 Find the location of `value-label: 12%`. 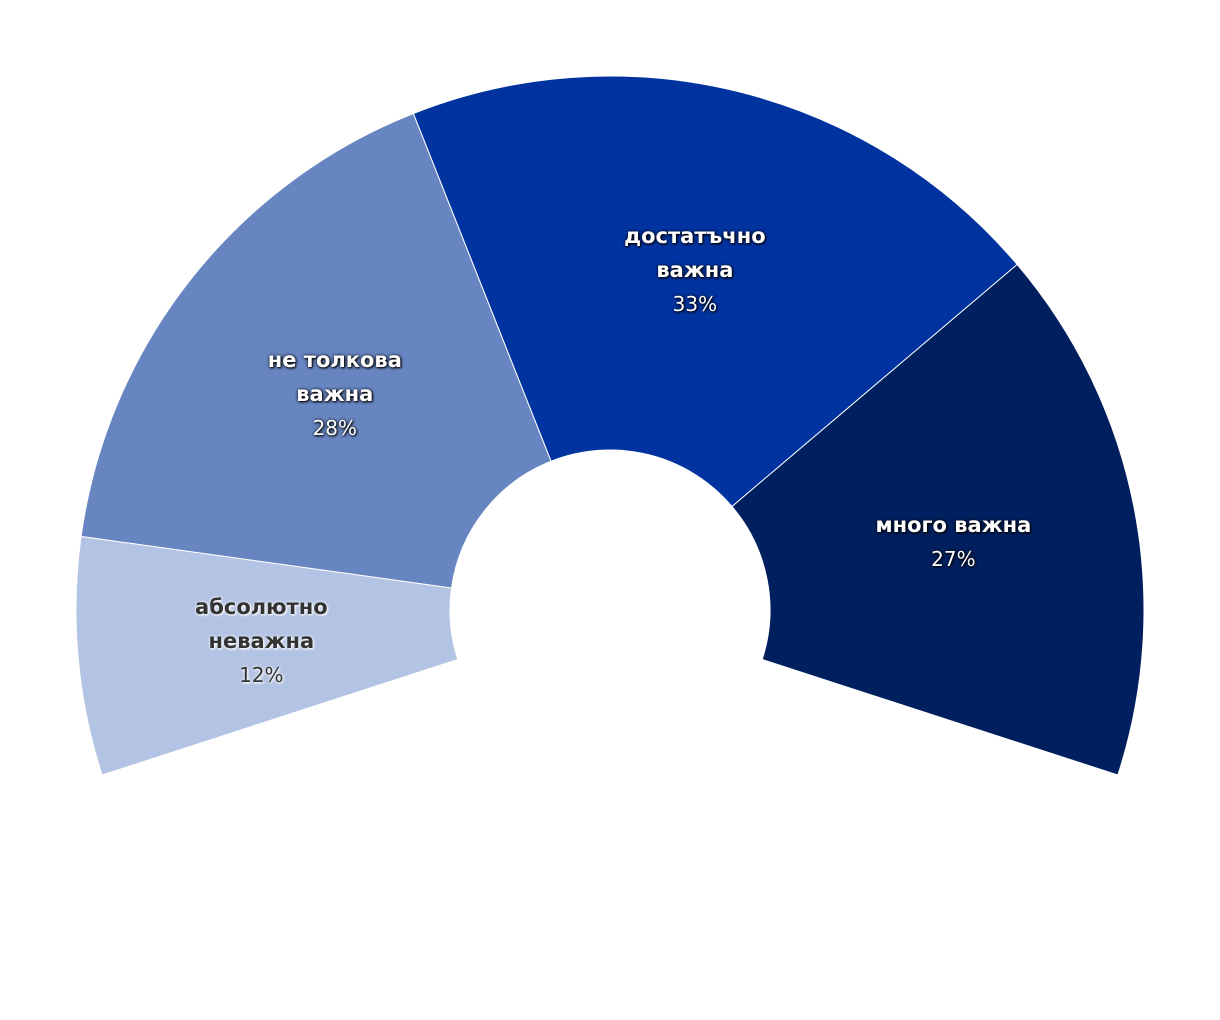

value-label: 12% is located at coordinates (261, 674).